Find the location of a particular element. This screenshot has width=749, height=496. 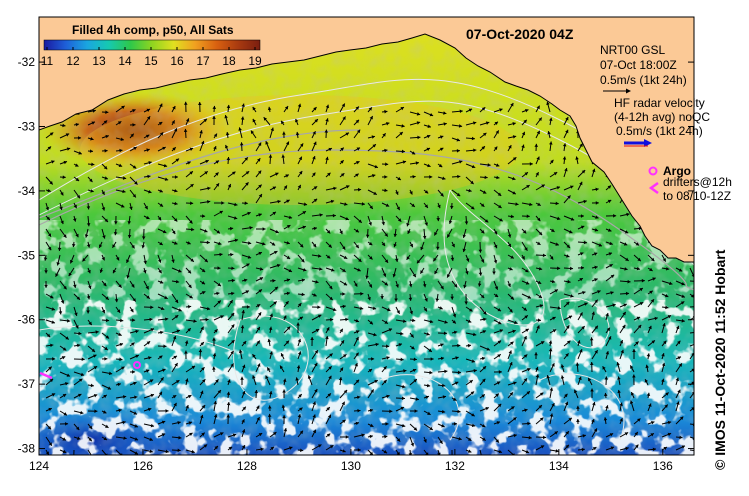

copyright-credit: © IMOS 11-Oct-2020 11:52 Hobart is located at coordinates (720, 359).